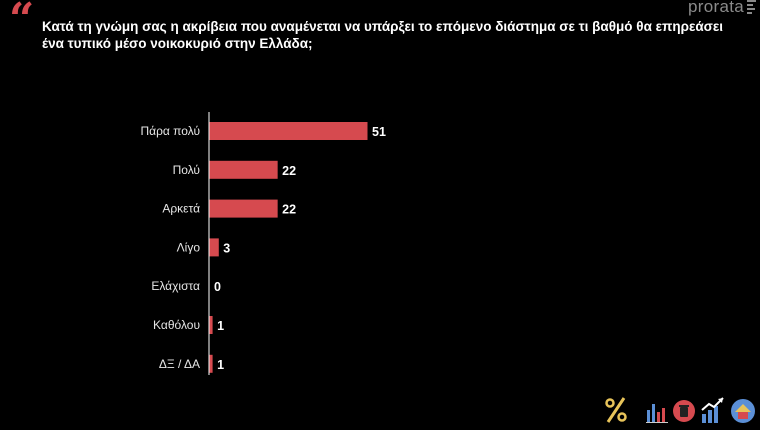 This screenshot has width=760, height=430. I want to click on brand-logo: prorata, so click(722, 8).